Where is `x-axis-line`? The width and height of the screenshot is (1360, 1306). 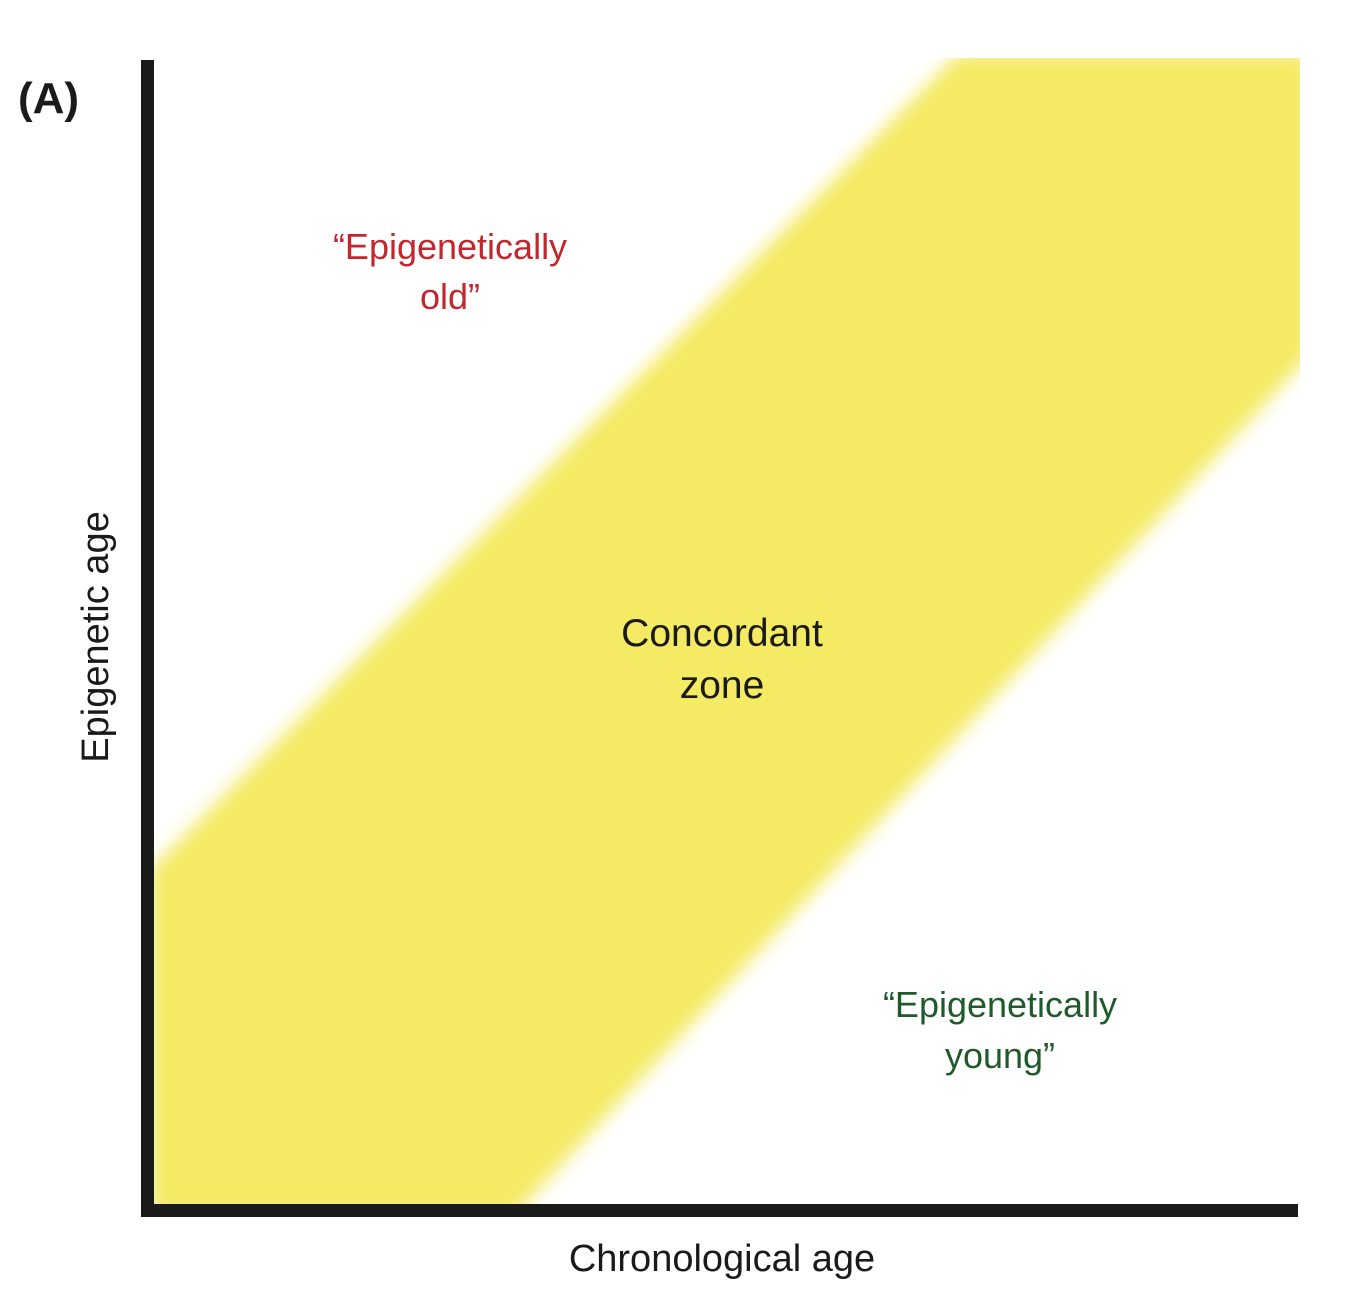
x-axis-line is located at coordinates (719, 1210).